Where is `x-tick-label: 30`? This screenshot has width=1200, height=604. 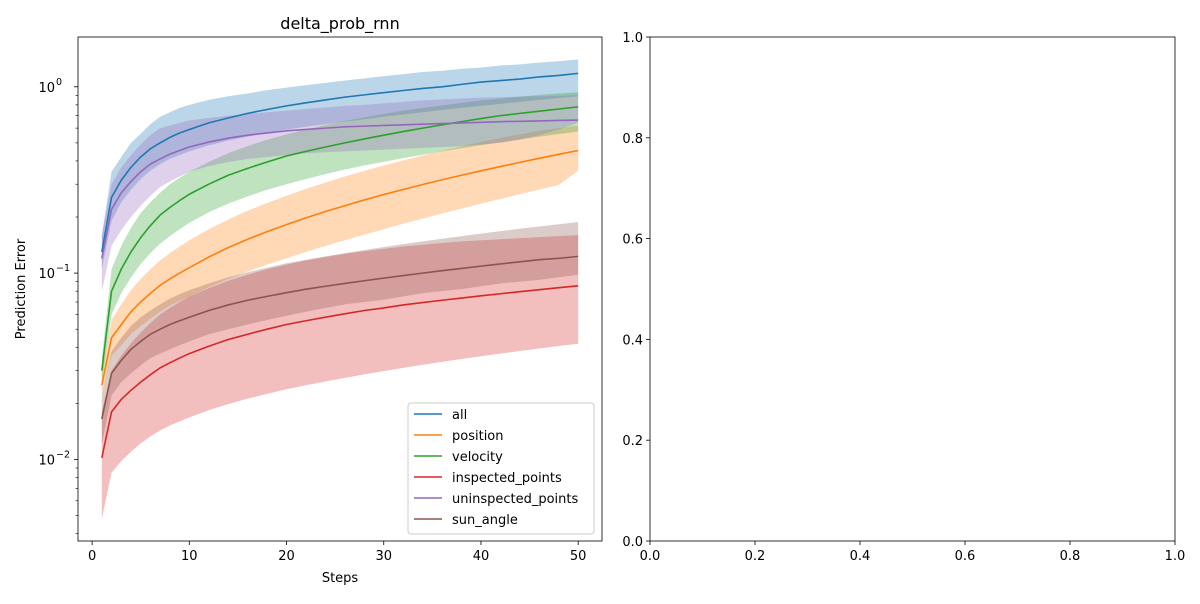 x-tick-label: 30 is located at coordinates (383, 556).